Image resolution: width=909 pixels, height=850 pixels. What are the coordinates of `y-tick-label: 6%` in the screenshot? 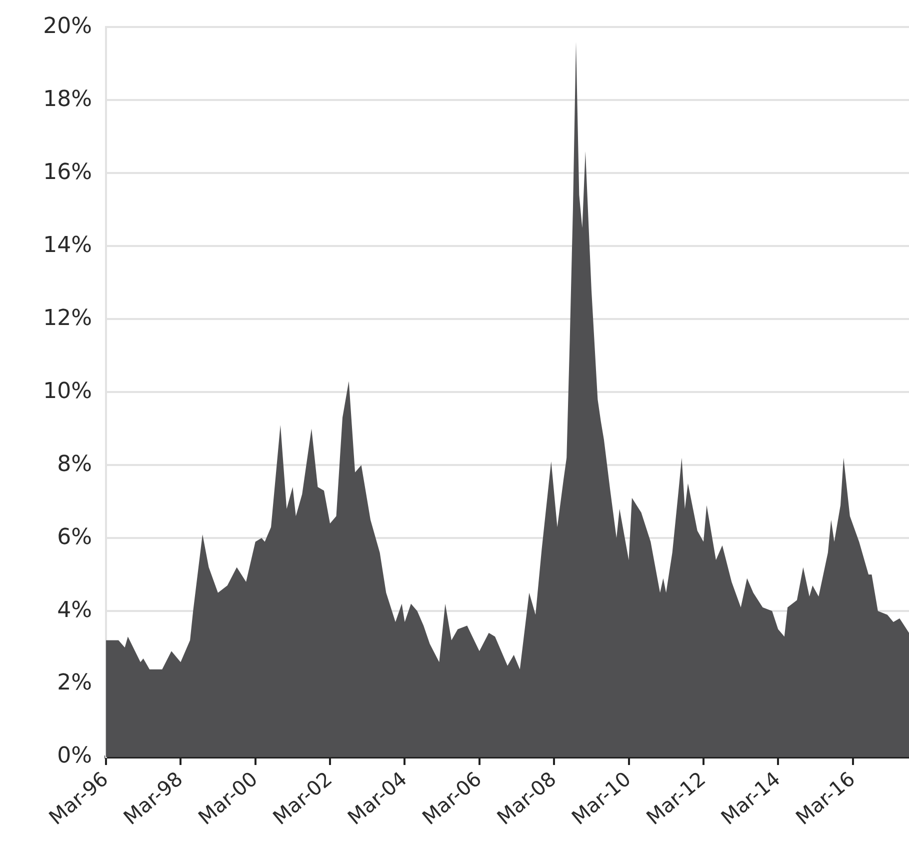 It's located at (74, 537).